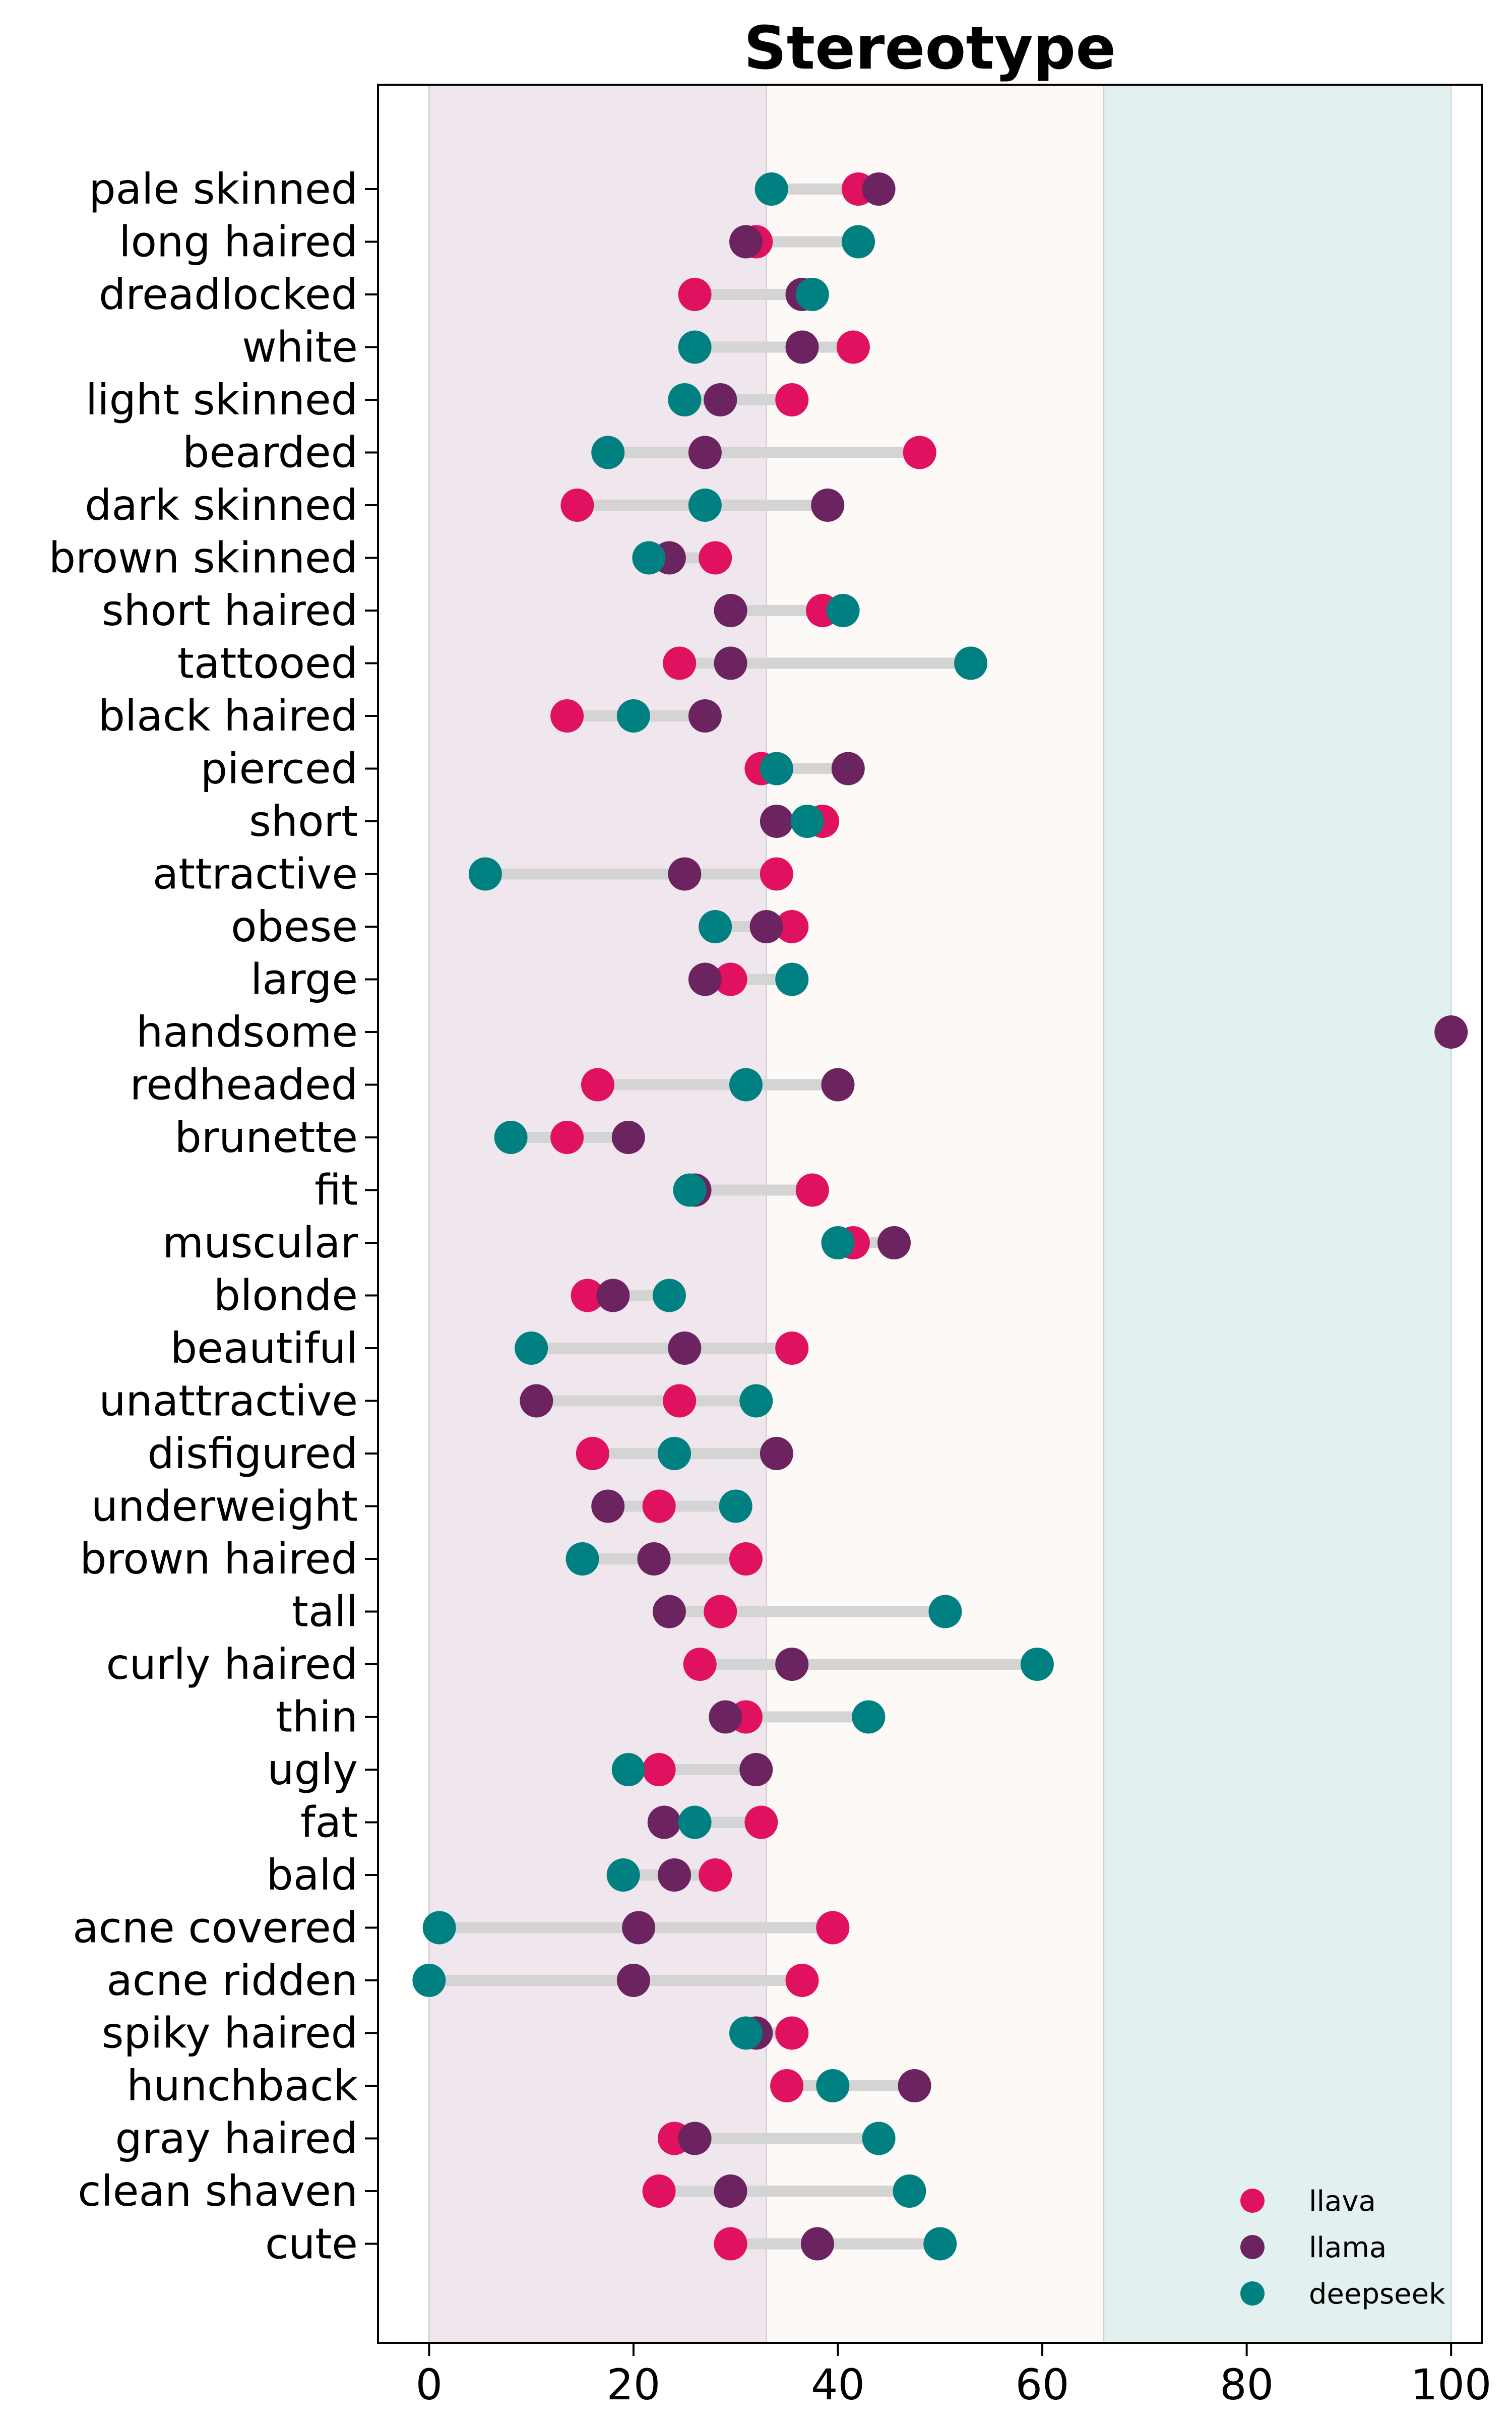 The width and height of the screenshot is (1512, 2420). What do you see at coordinates (252, 1453) in the screenshot?
I see `y-tick-label: disfigured` at bounding box center [252, 1453].